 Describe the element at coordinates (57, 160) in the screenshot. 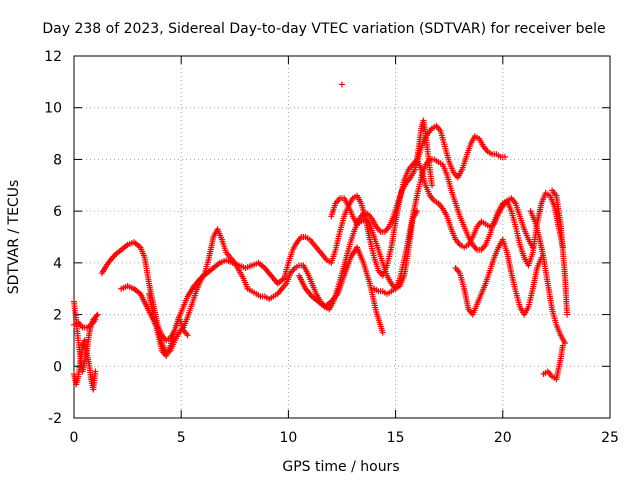

I see `y-tick-label: 8` at that location.